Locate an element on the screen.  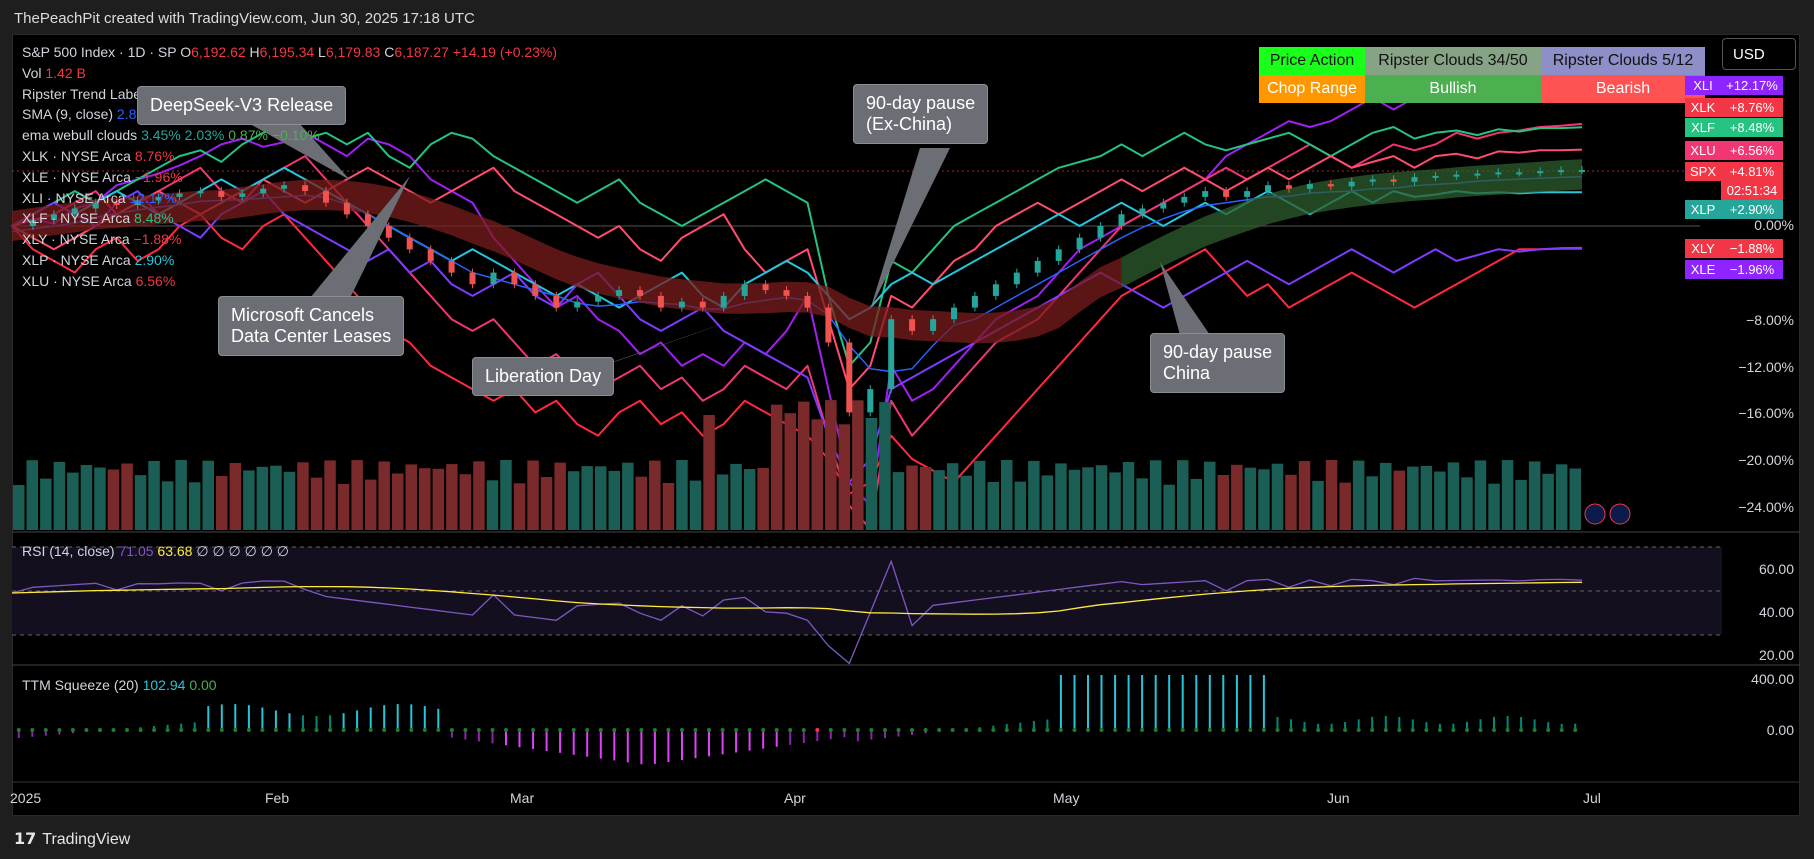
ttm-axis-label: 400.00 is located at coordinates (1772, 679).